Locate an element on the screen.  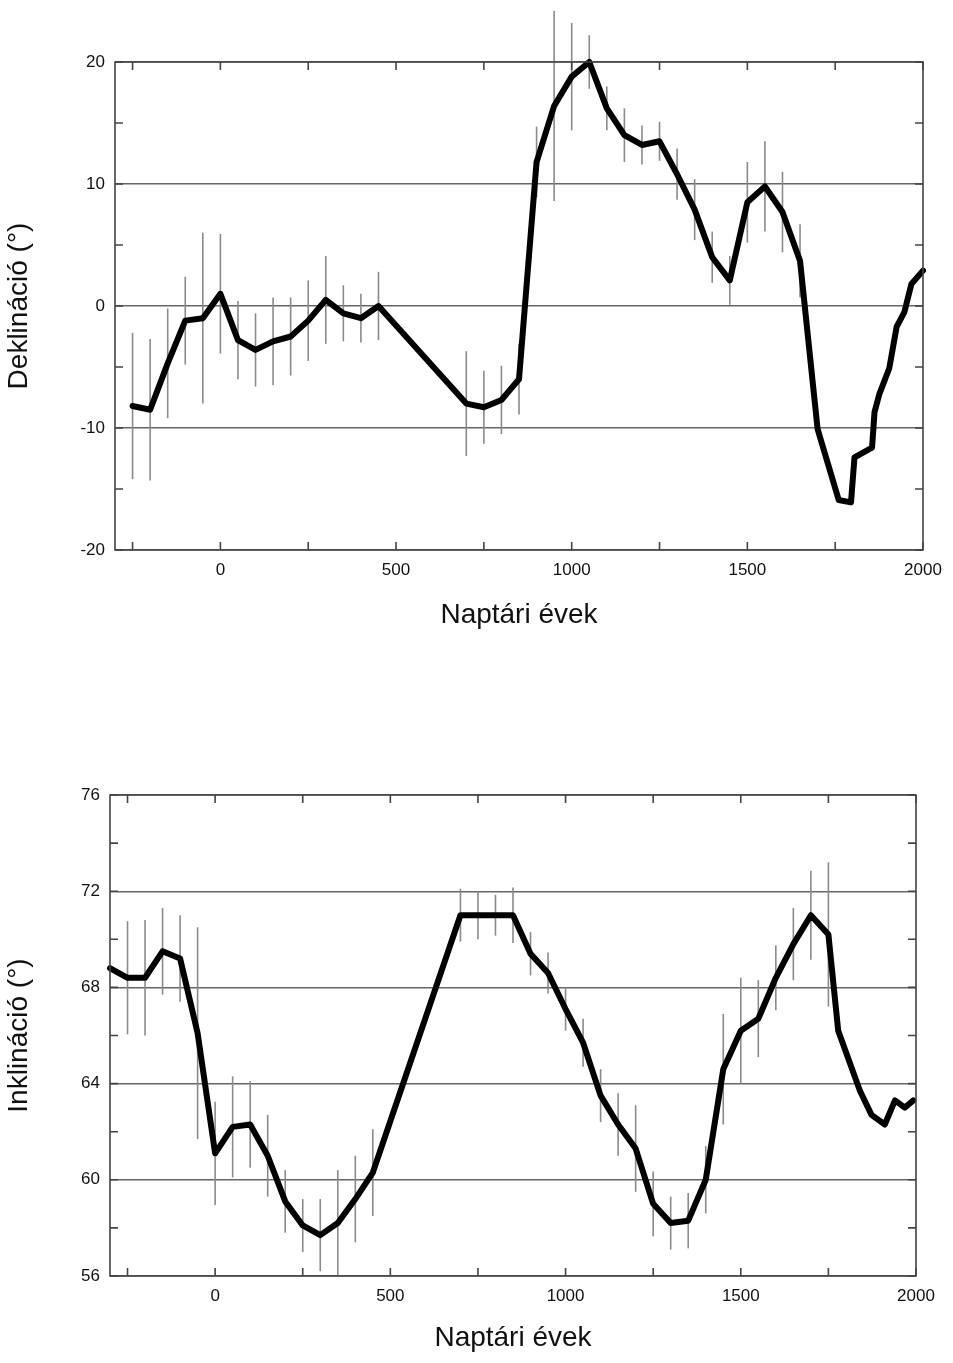
y-tick-label: 56 is located at coordinates (90, 1275).